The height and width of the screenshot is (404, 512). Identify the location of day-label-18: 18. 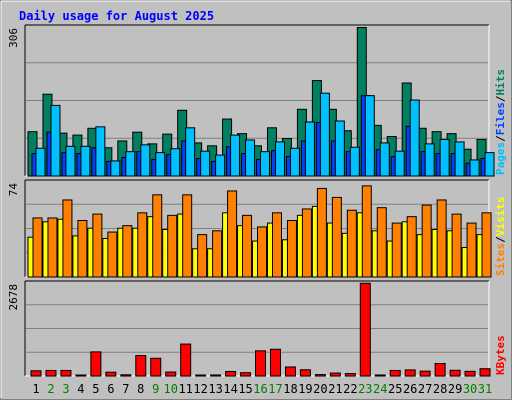
(290, 389).